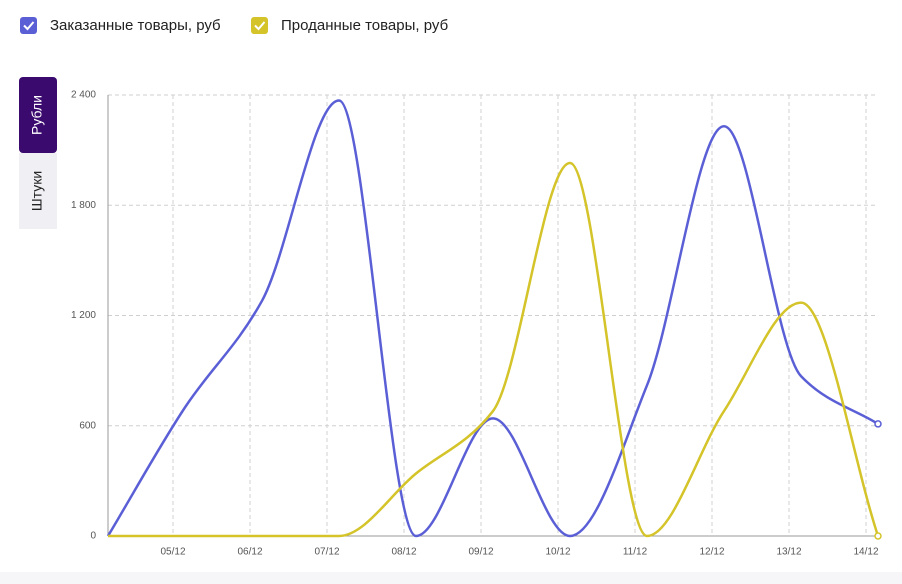 The image size is (902, 584). I want to click on legend-label: Проданные товары, руб, so click(364, 25).